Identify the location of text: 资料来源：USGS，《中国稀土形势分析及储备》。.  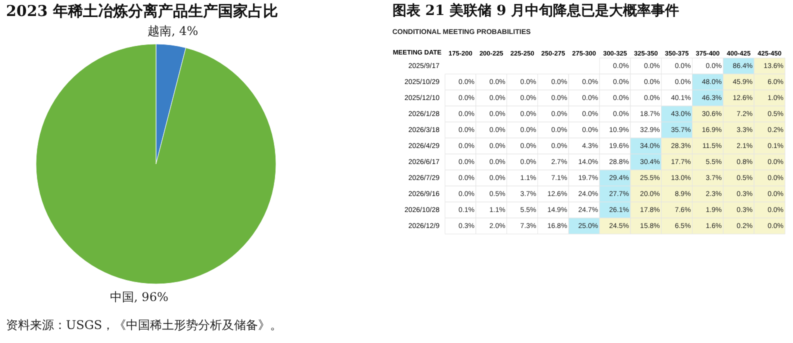
(144, 325).